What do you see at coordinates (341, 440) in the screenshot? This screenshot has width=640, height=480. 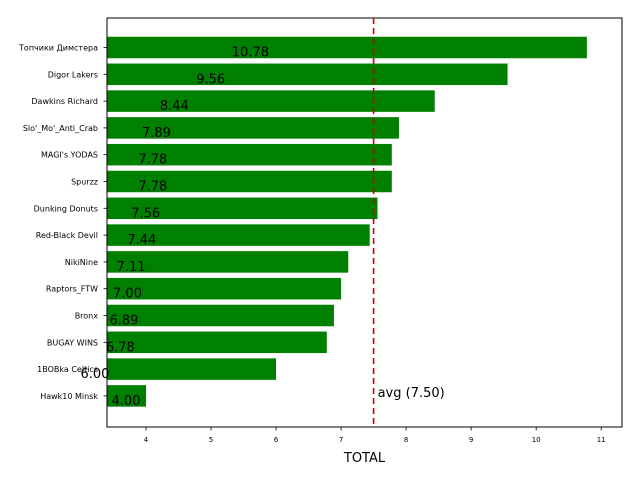 I see `x-tick-label: 7` at bounding box center [341, 440].